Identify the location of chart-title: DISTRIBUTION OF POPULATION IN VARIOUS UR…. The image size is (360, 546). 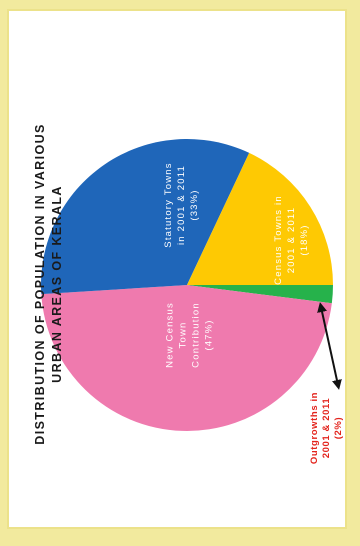
(48, 283).